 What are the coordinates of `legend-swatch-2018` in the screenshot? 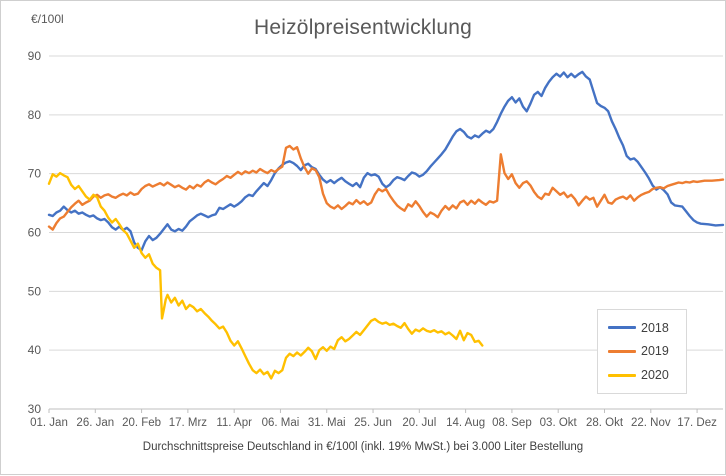 It's located at (622, 328).